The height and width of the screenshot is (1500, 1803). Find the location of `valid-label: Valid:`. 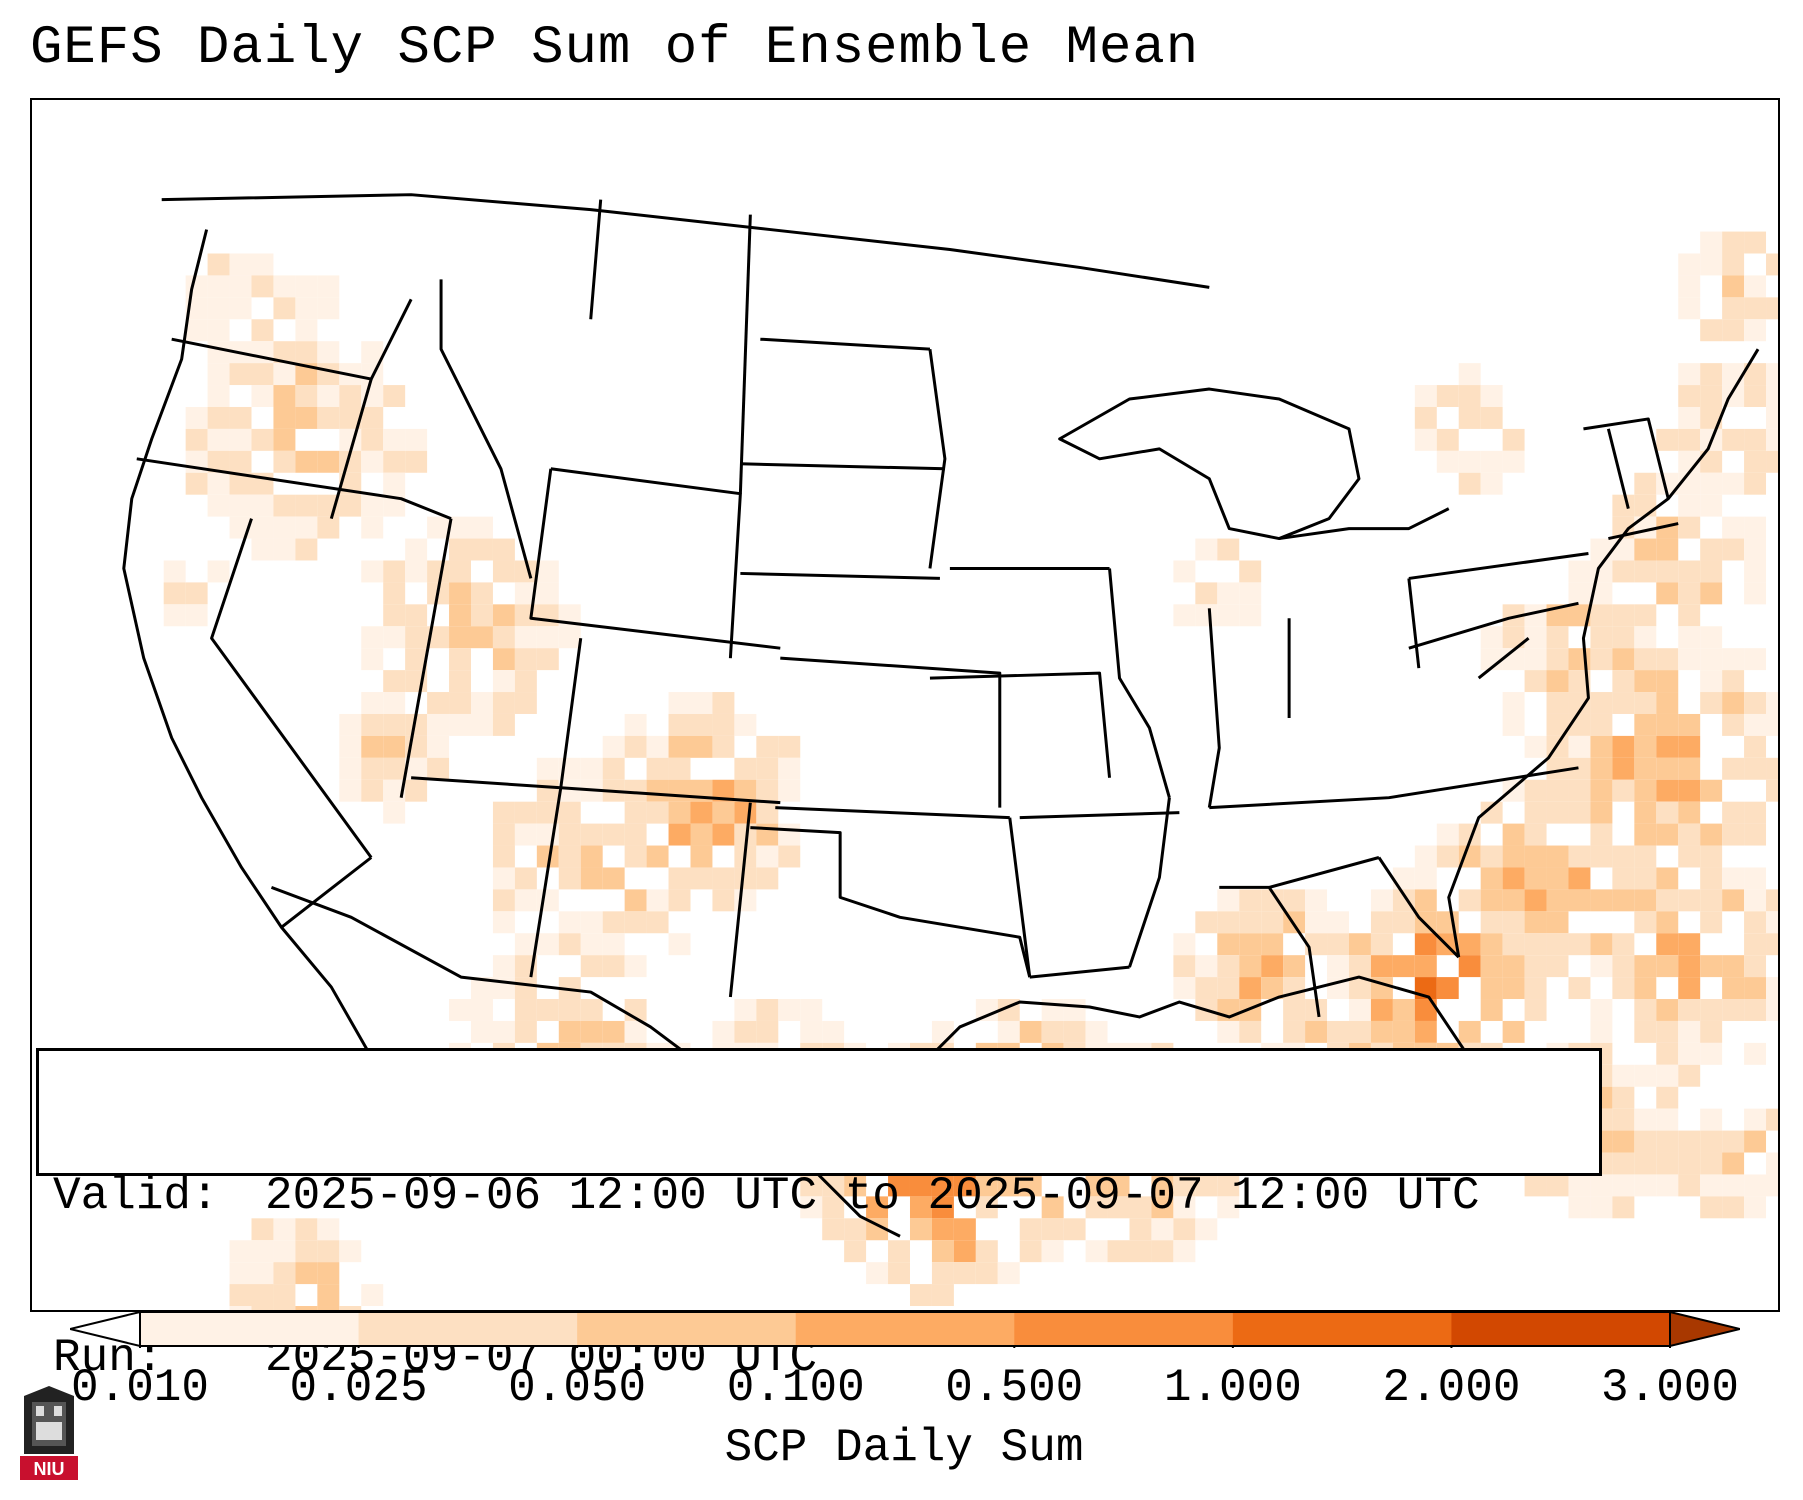

valid-label: Valid: is located at coordinates (136, 1196).